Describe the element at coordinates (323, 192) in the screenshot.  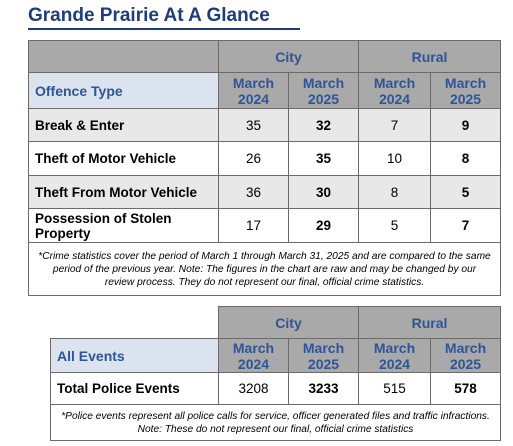
I see `count-cell: 30` at that location.